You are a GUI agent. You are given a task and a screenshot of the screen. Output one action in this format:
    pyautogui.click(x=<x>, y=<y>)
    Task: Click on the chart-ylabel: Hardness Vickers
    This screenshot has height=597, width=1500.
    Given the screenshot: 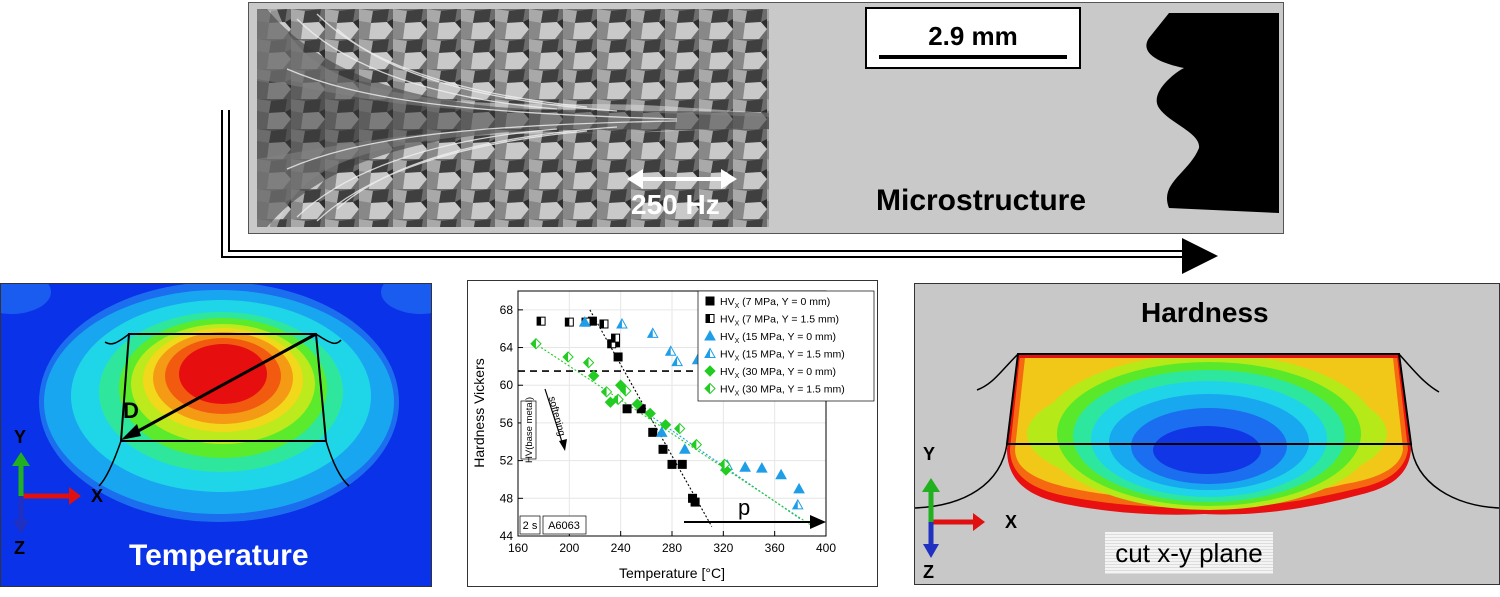 What is the action you would take?
    pyautogui.click(x=479, y=412)
    